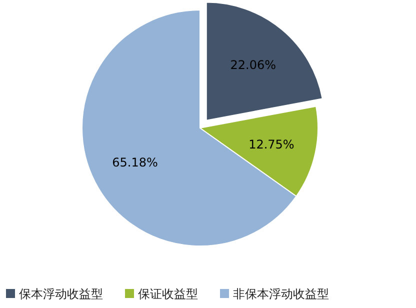 This screenshot has height=308, width=416. Describe the element at coordinates (61, 294) in the screenshot. I see `legend-label: 保本浮动收益型` at that location.